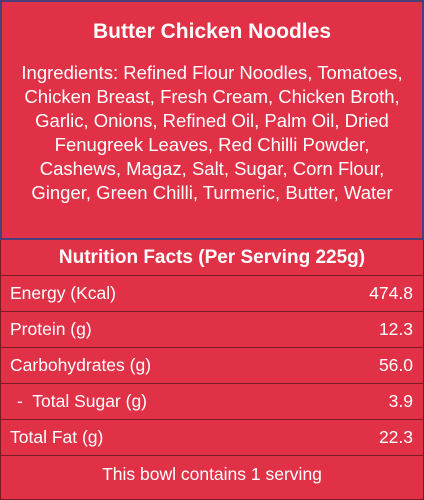 The width and height of the screenshot is (424, 500). What do you see at coordinates (212, 294) in the screenshot?
I see `nutrition-row-energy: Energy (Kcal) 474.8` at bounding box center [212, 294].